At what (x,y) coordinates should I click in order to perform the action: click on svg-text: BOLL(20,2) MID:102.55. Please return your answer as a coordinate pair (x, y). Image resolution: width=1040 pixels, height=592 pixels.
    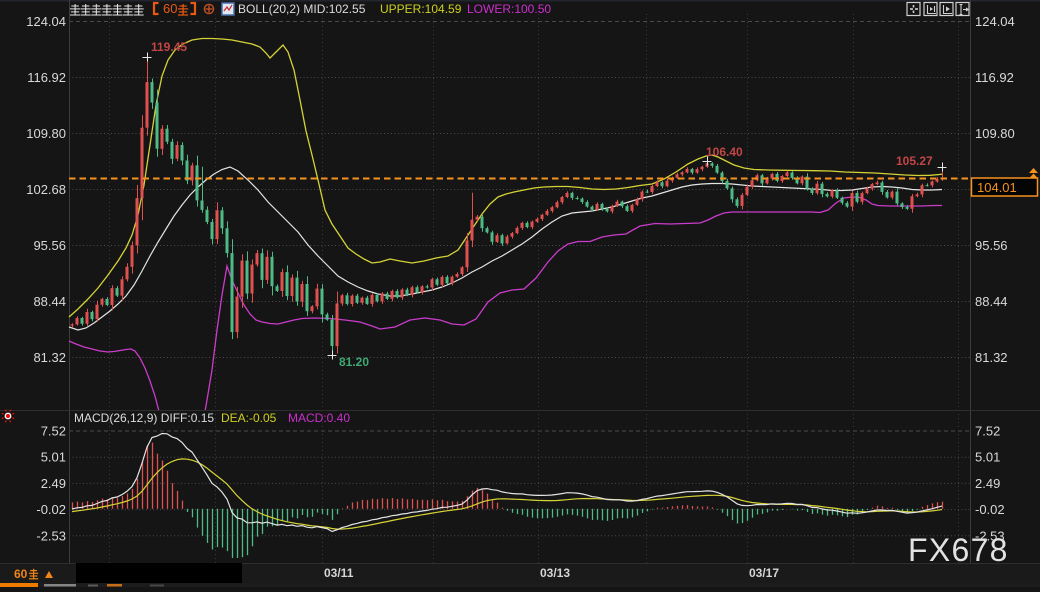
    Looking at the image, I should click on (302, 9).